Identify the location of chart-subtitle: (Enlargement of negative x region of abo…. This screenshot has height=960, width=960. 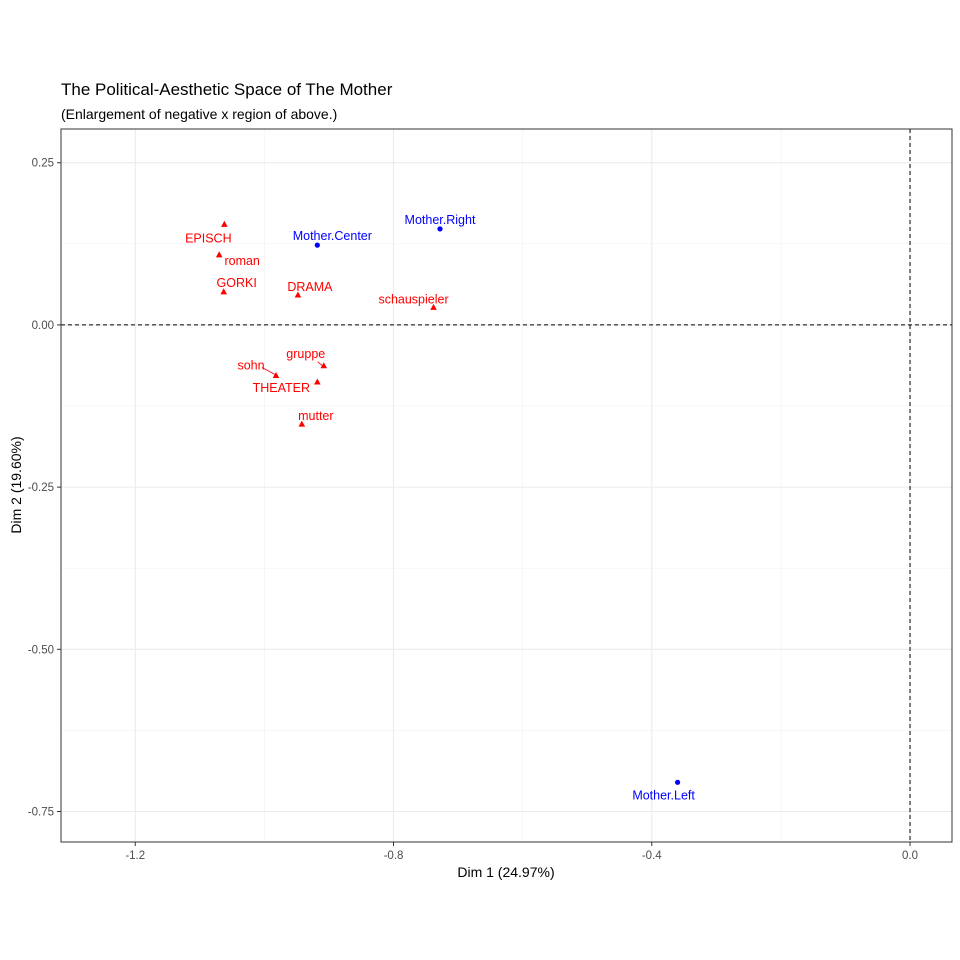
(199, 114).